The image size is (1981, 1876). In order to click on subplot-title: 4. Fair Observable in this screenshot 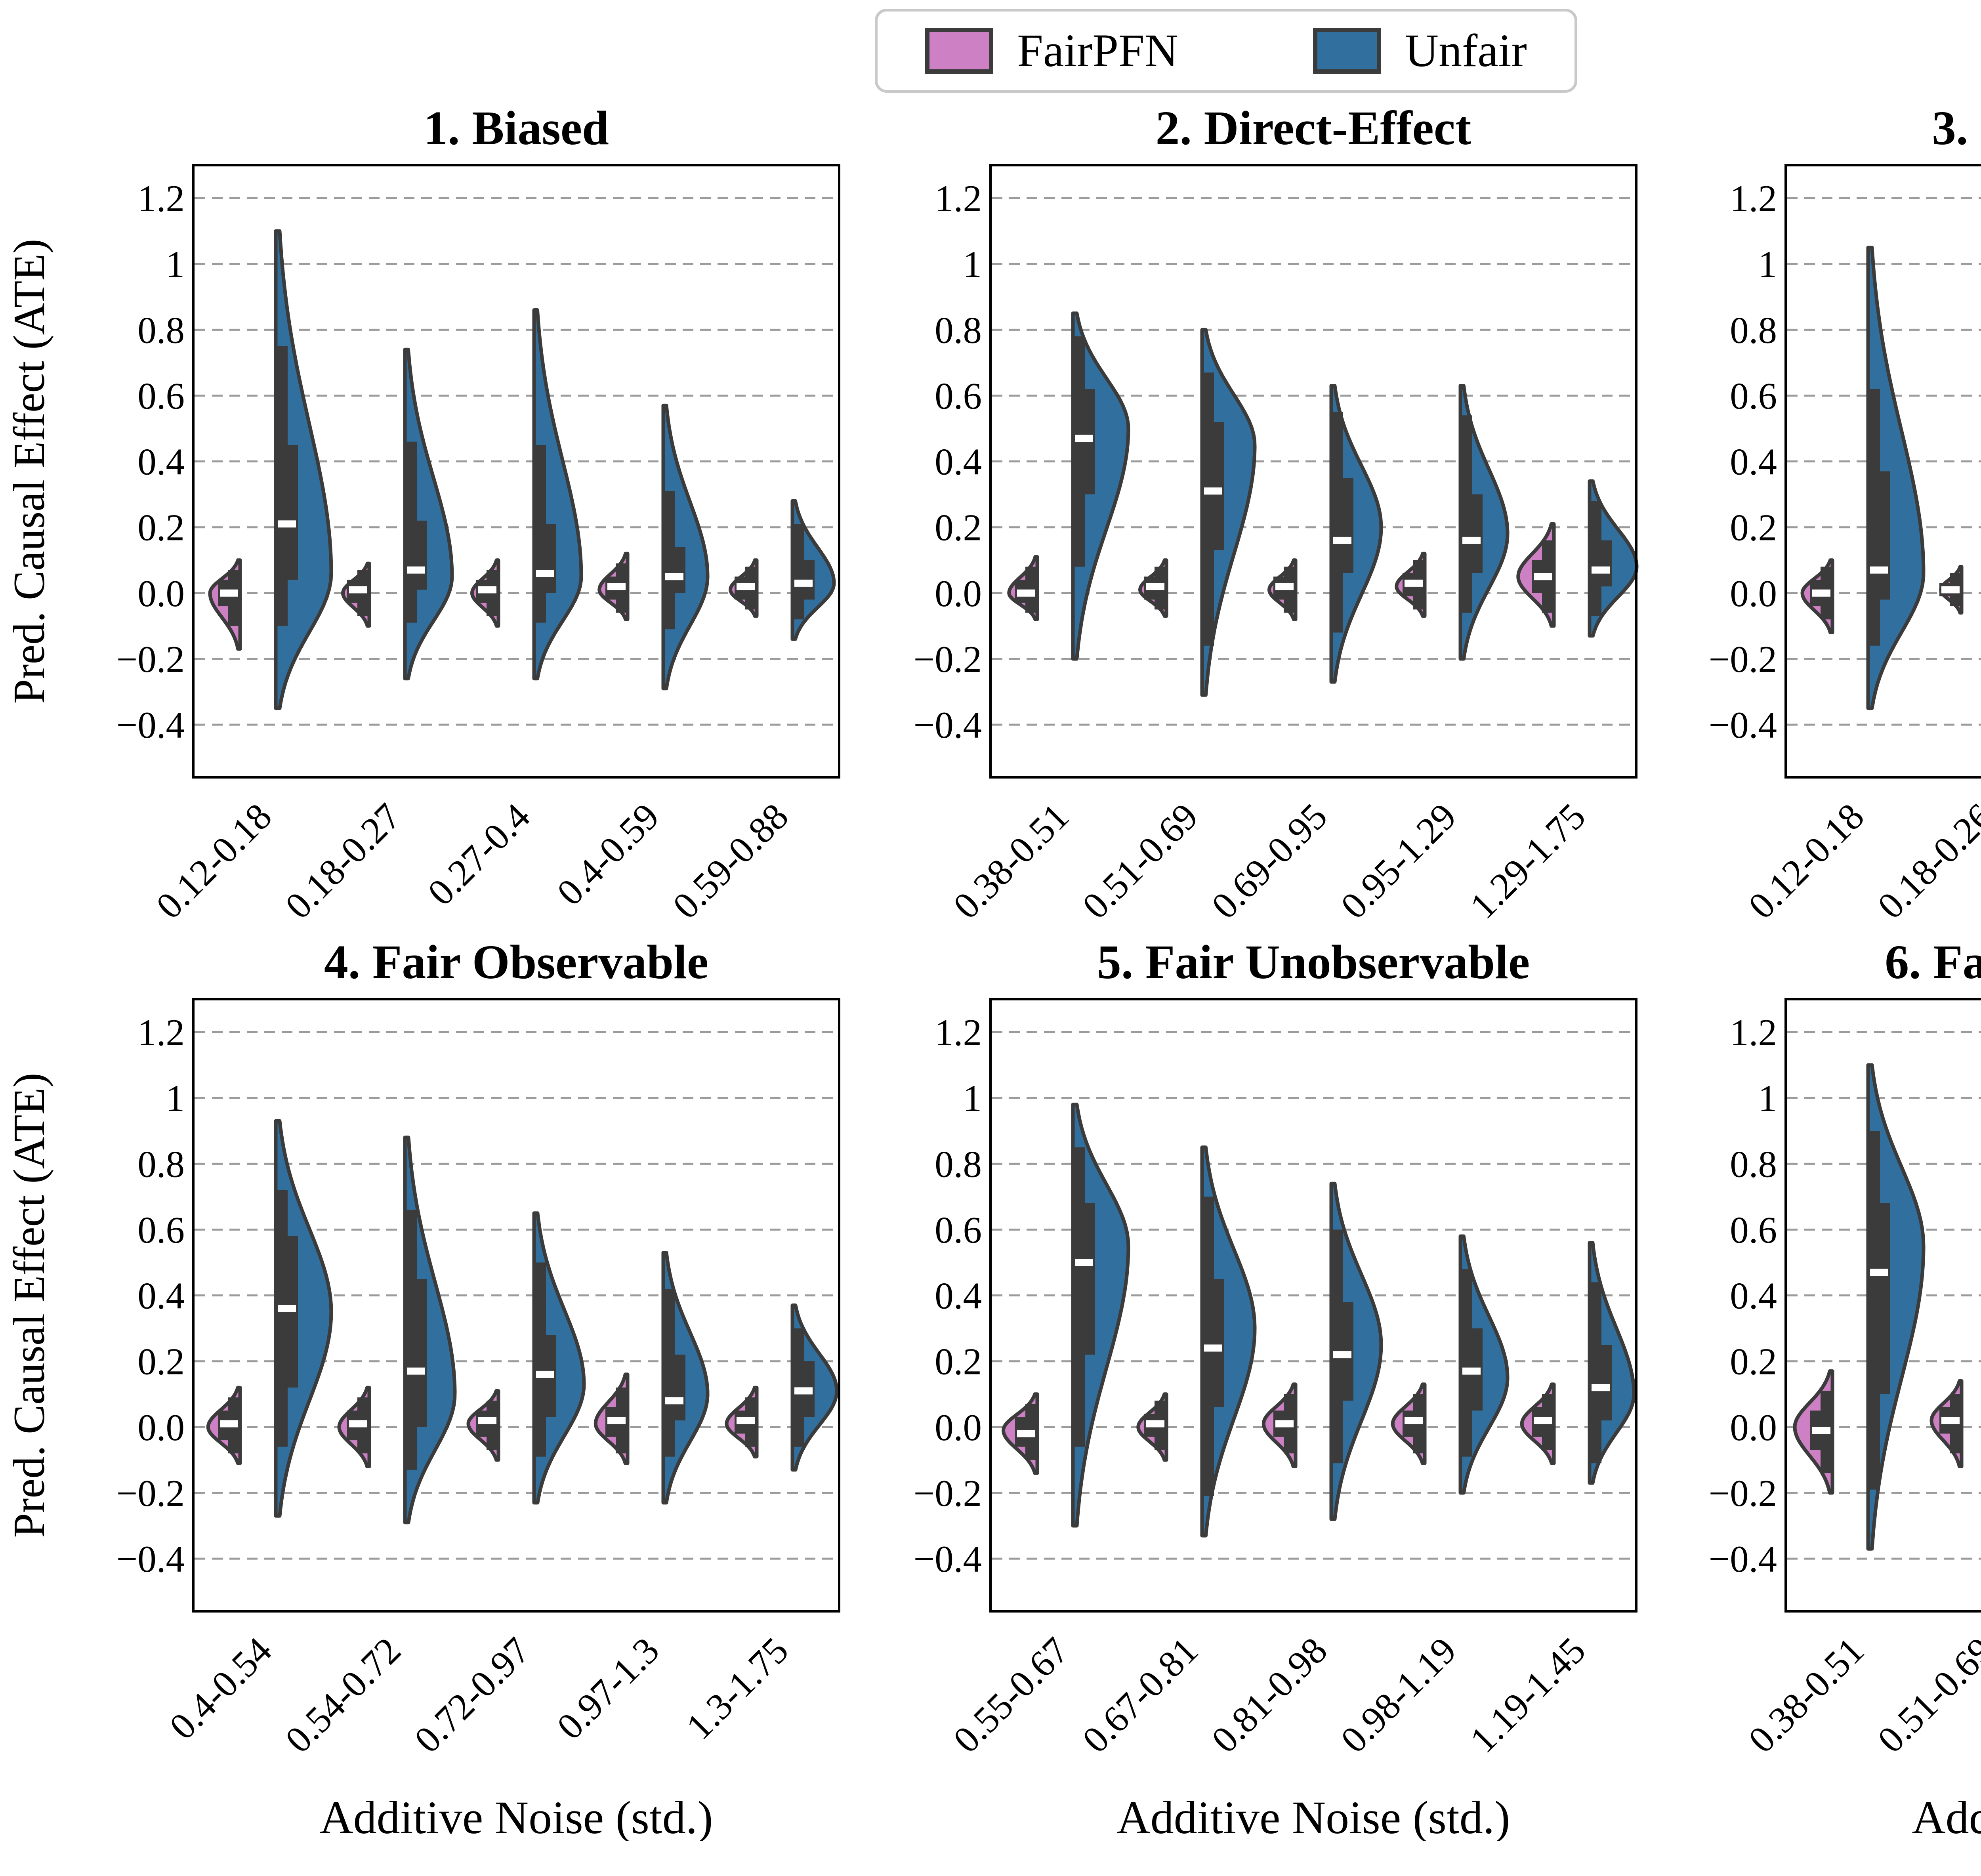, I will do `click(516, 962)`.